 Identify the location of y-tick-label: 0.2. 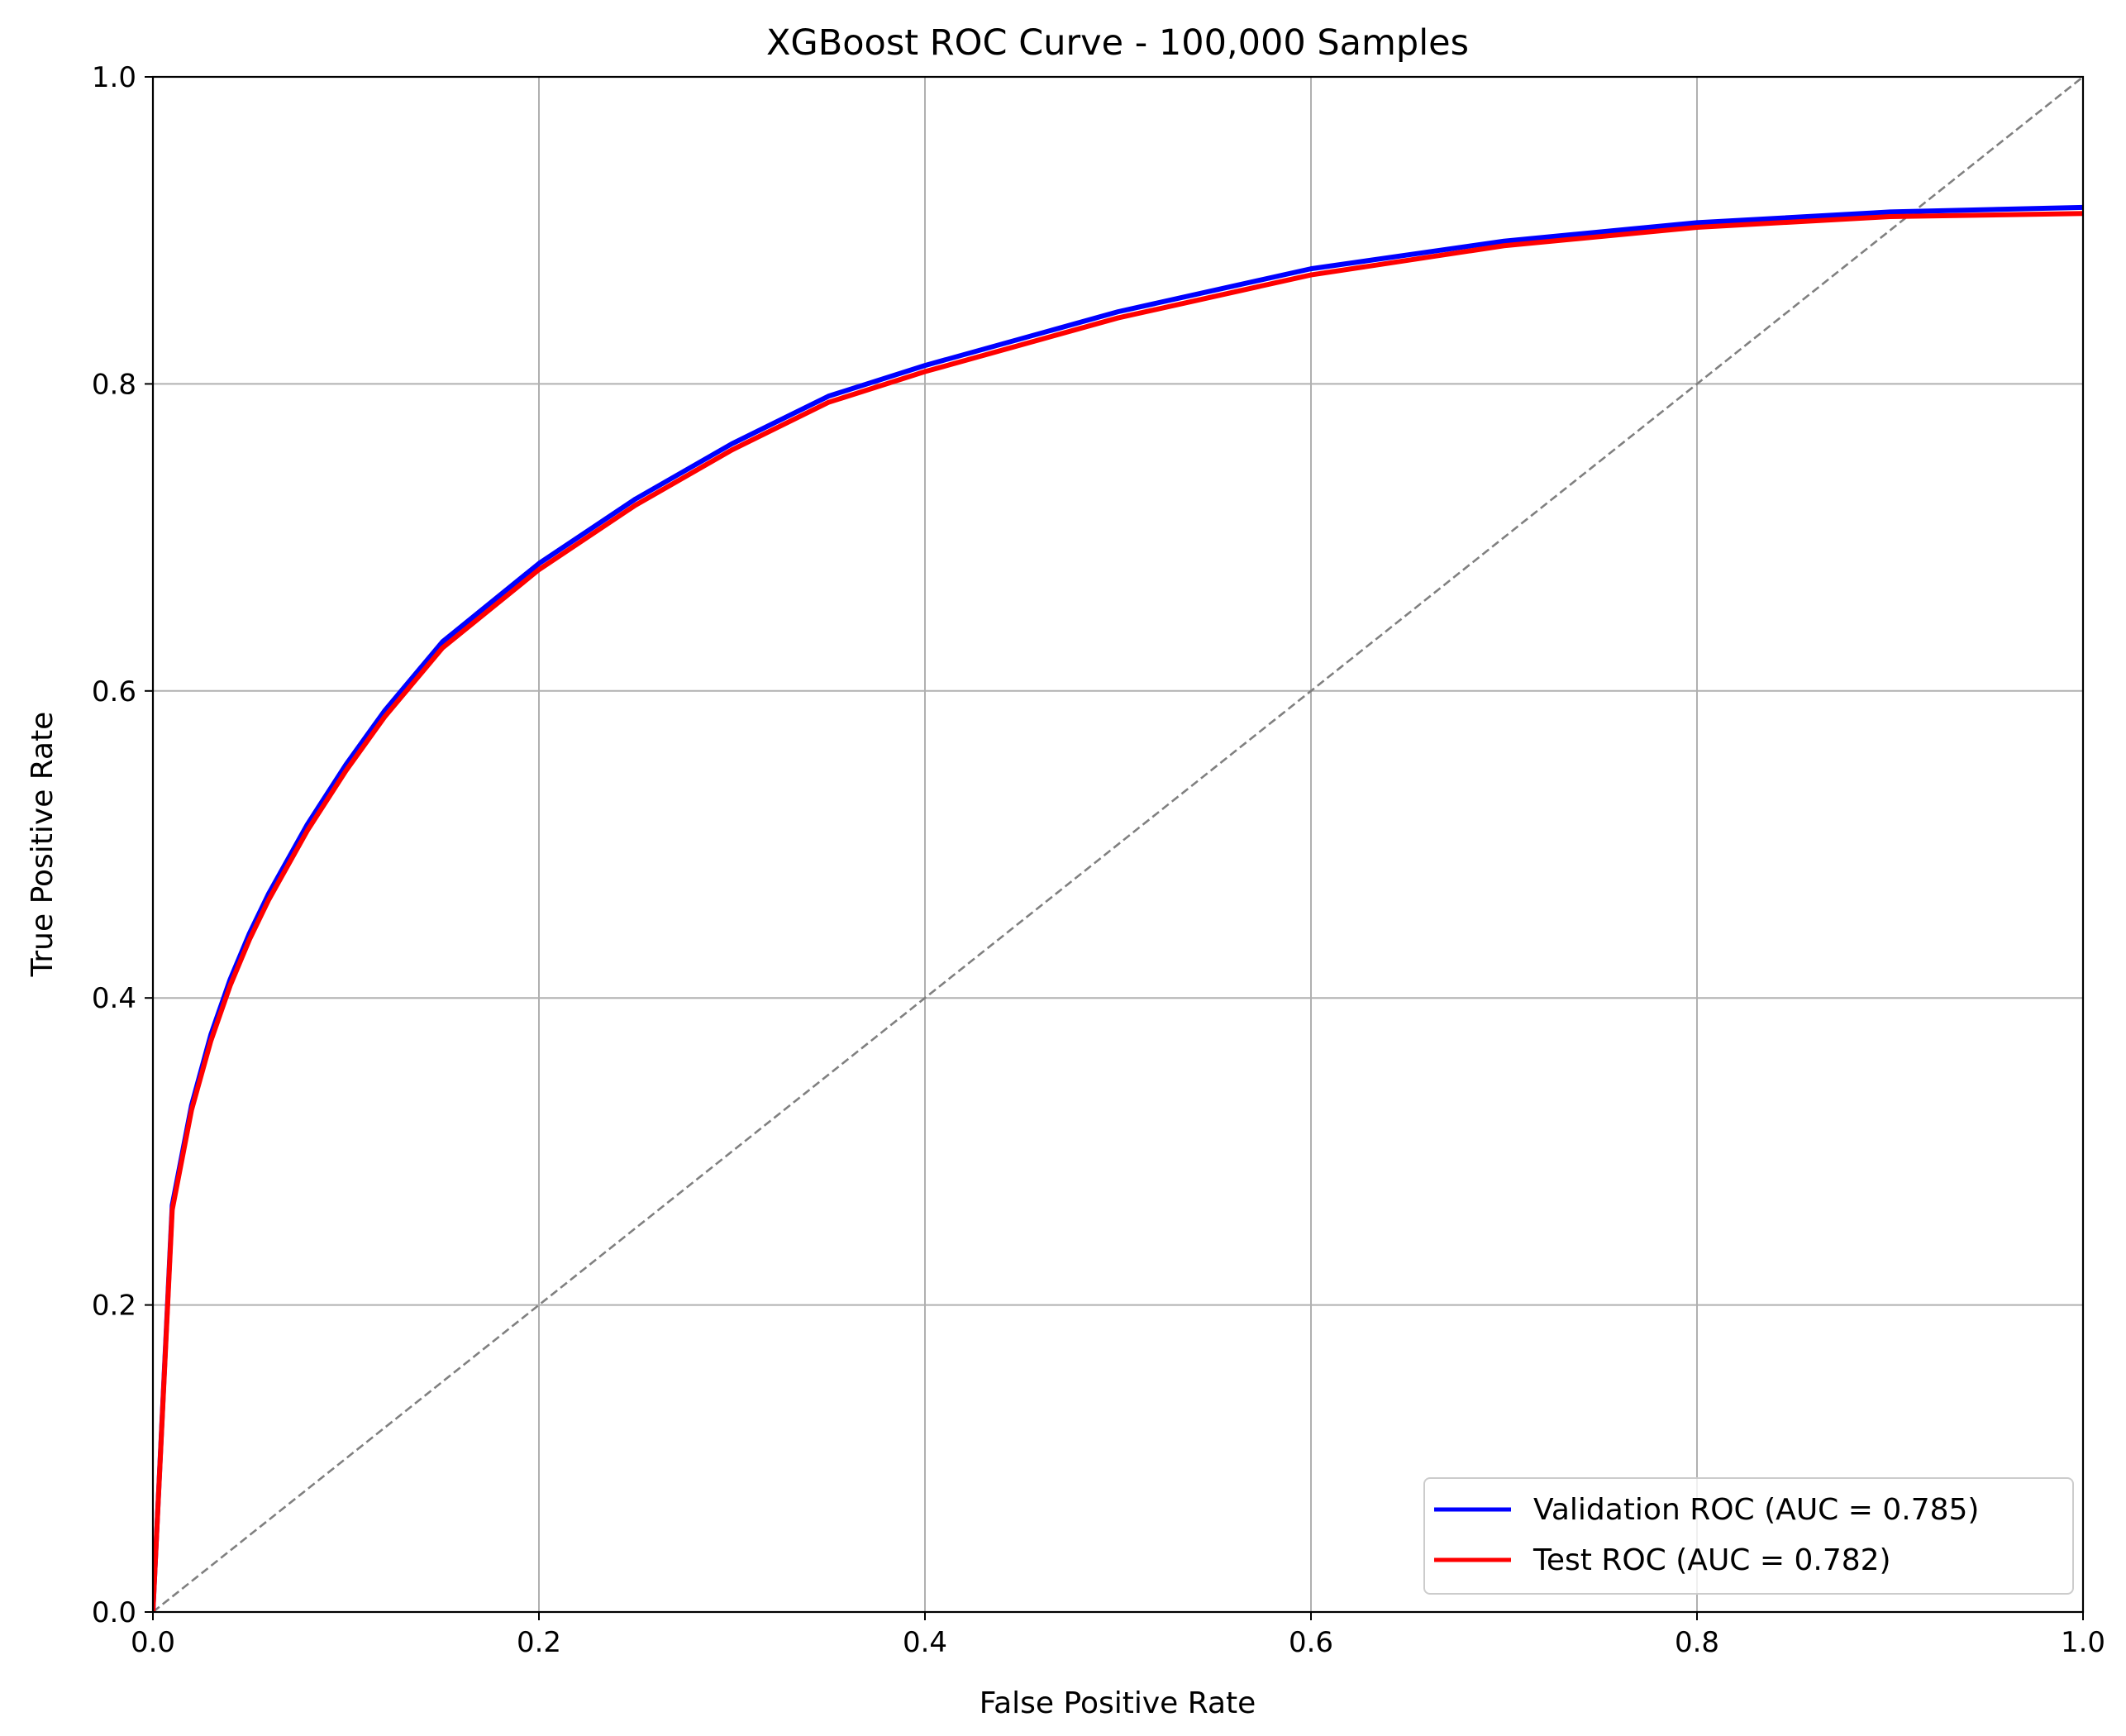
(114, 1306).